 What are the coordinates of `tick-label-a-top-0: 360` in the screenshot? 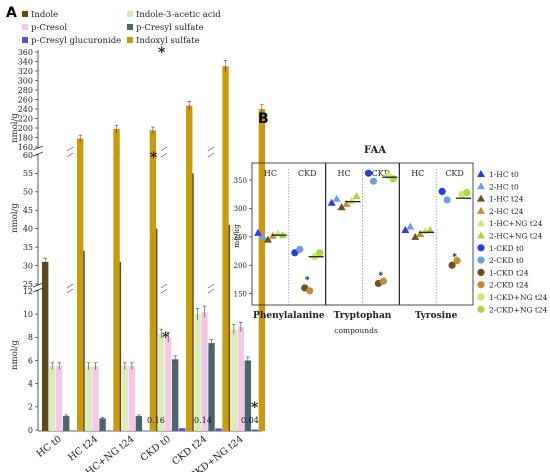 It's located at (25, 52).